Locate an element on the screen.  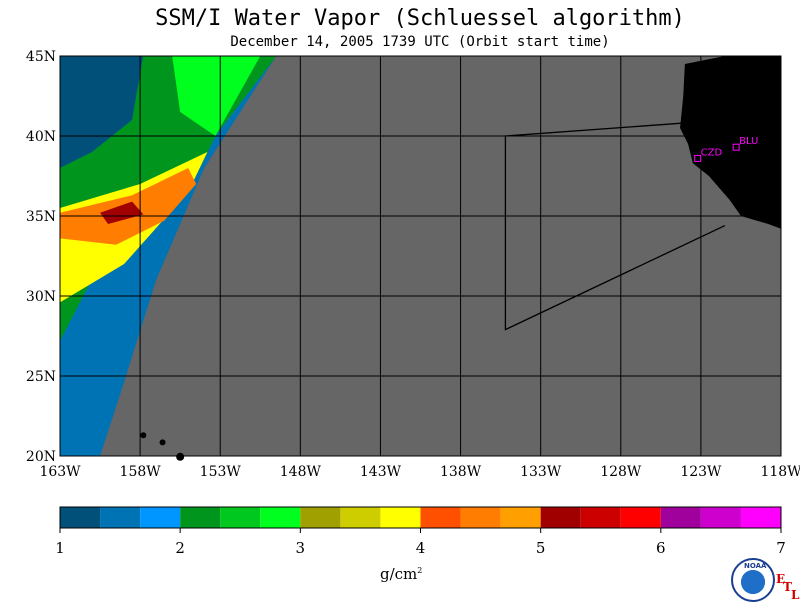
lon-tick-label: 133W is located at coordinates (541, 472).